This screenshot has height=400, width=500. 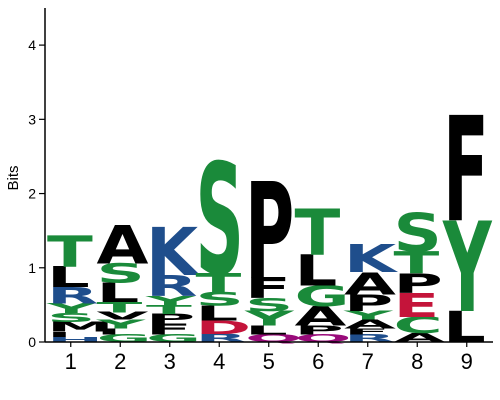 I want to click on position-label: 5, so click(x=269, y=361).